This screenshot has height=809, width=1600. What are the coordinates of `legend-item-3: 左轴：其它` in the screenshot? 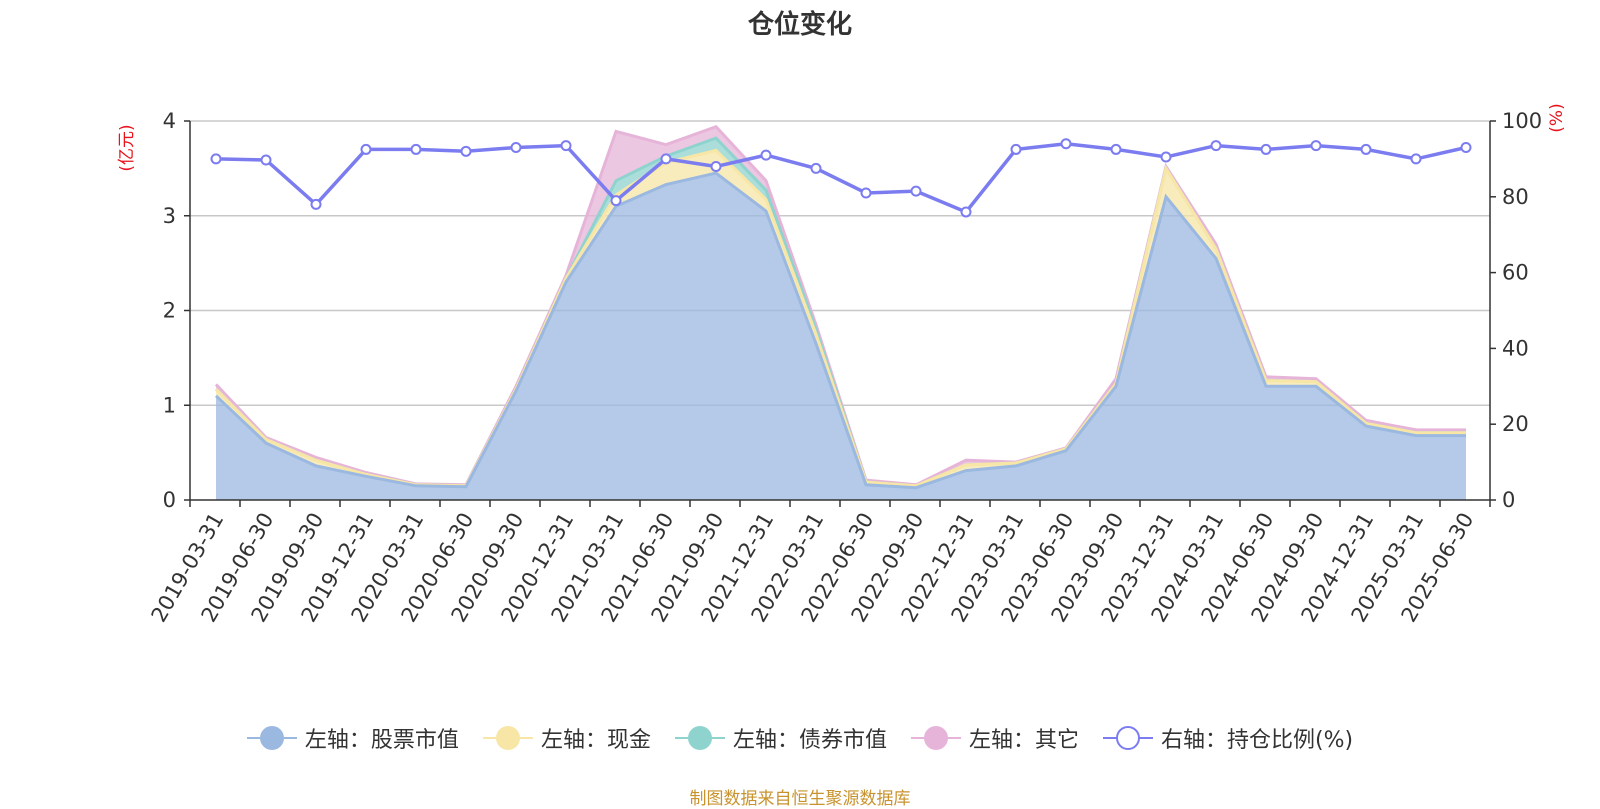 It's located at (994, 738).